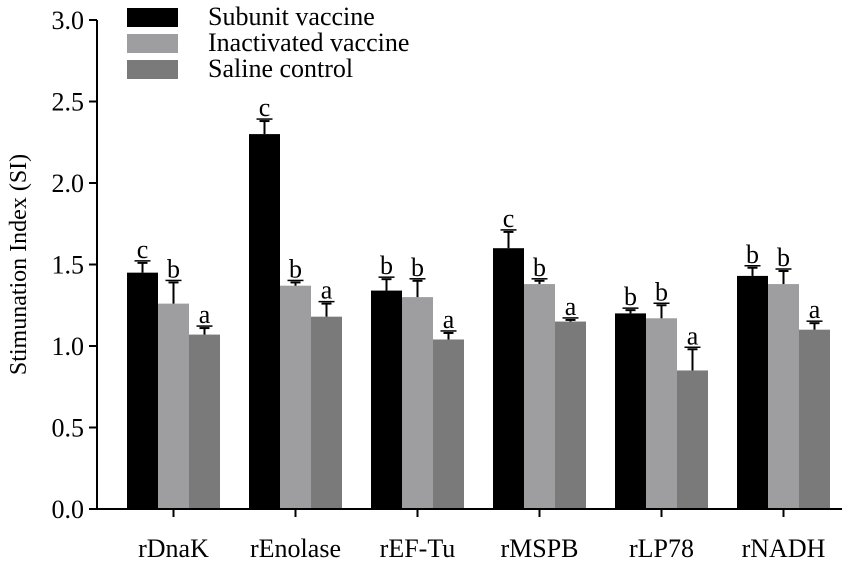 This screenshot has height=569, width=851. I want to click on legend-label: Saline control, so click(280, 68).